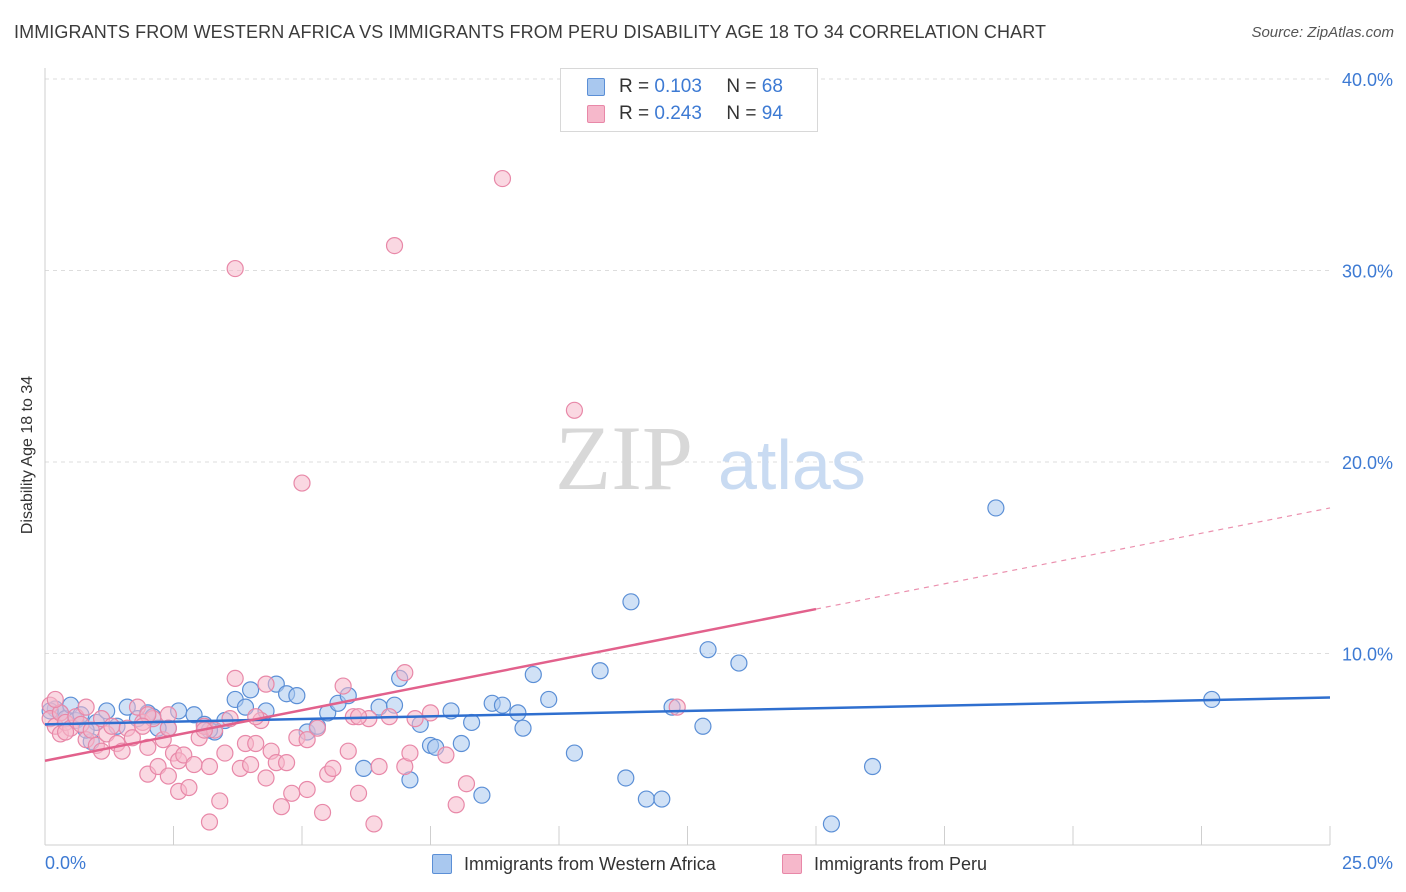 The image size is (1406, 892). I want to click on bottom-legend-swatch-western-africa, so click(442, 864).